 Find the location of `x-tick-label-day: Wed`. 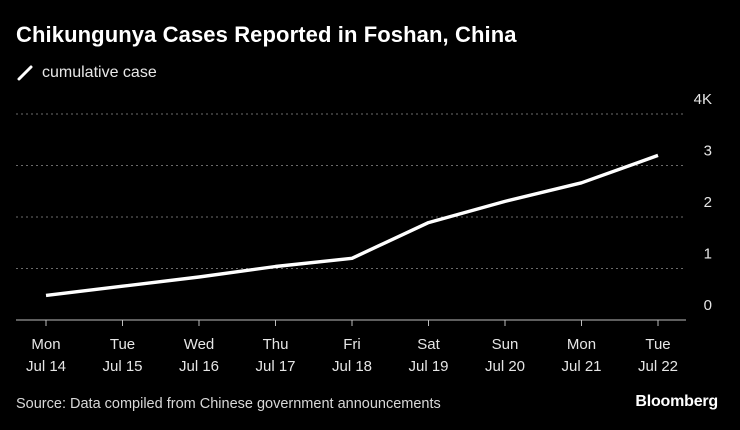

x-tick-label-day: Wed is located at coordinates (199, 344).